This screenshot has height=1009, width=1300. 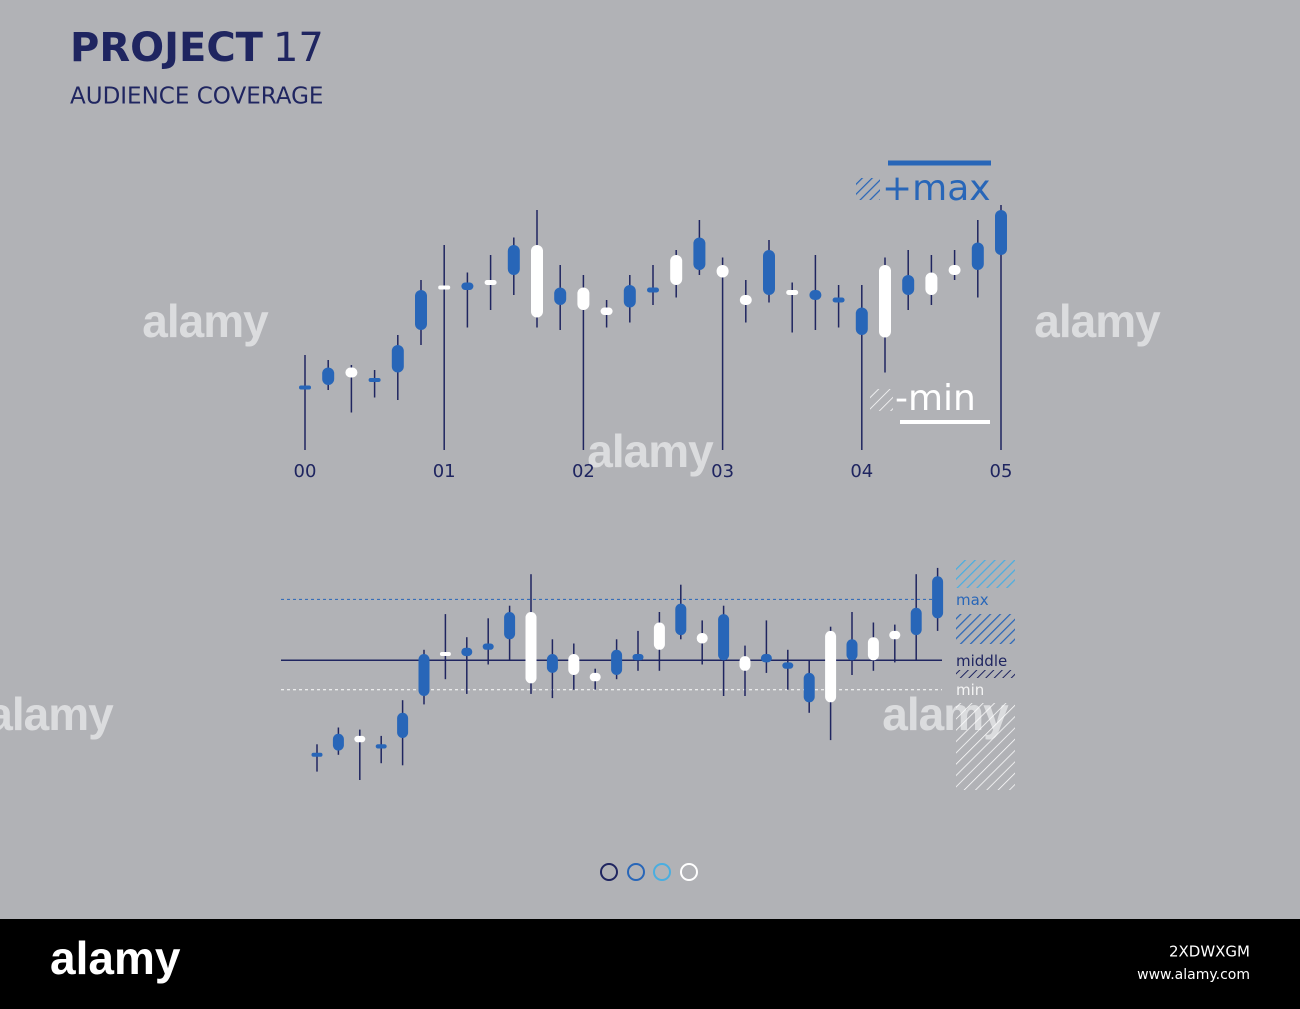 What do you see at coordinates (985, 746) in the screenshot?
I see `lower-box` at bounding box center [985, 746].